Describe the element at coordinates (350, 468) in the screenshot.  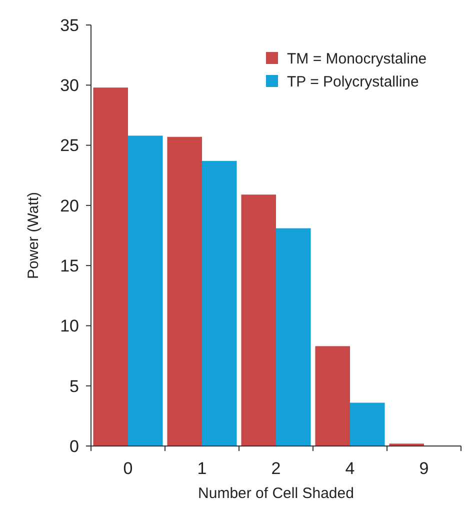
I see `x-tick-label: 4` at that location.